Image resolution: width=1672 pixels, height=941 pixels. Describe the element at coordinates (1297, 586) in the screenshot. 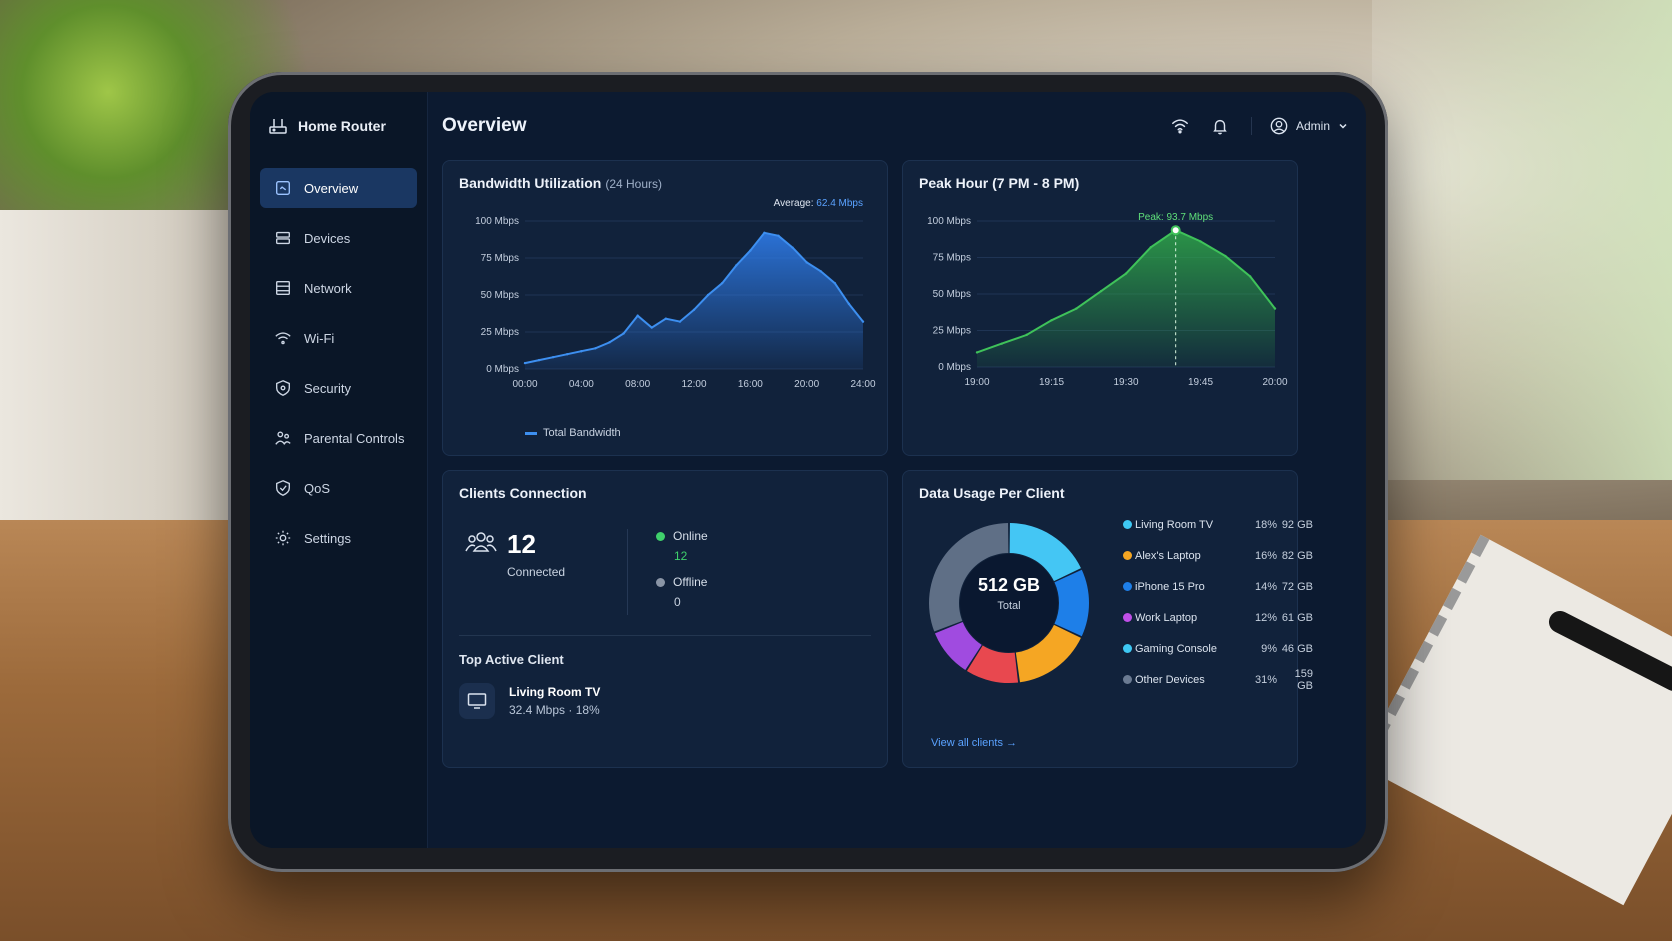

I see `usage-amount: 72 GB` at that location.